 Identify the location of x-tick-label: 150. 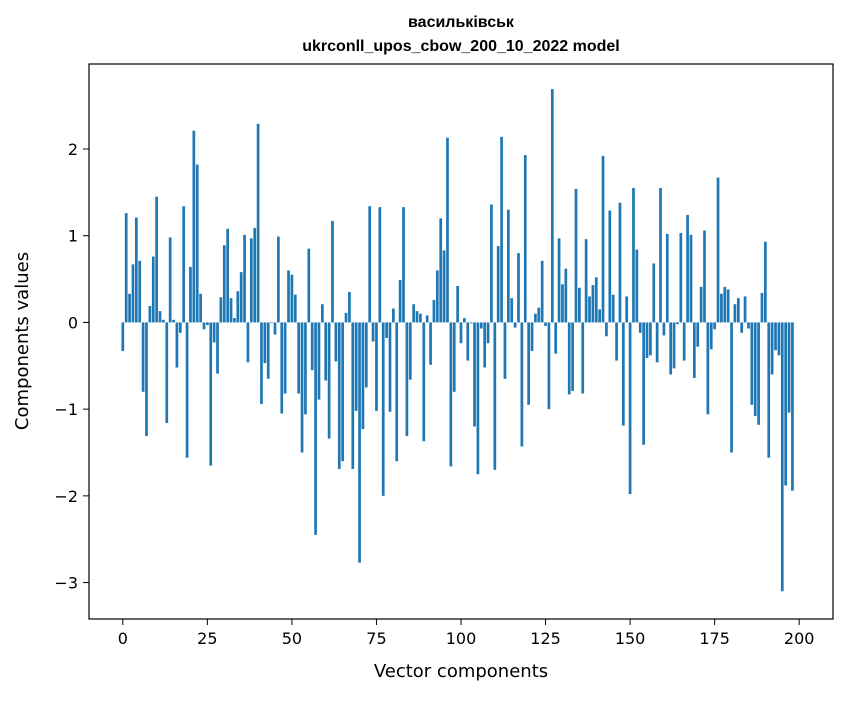
(630, 638).